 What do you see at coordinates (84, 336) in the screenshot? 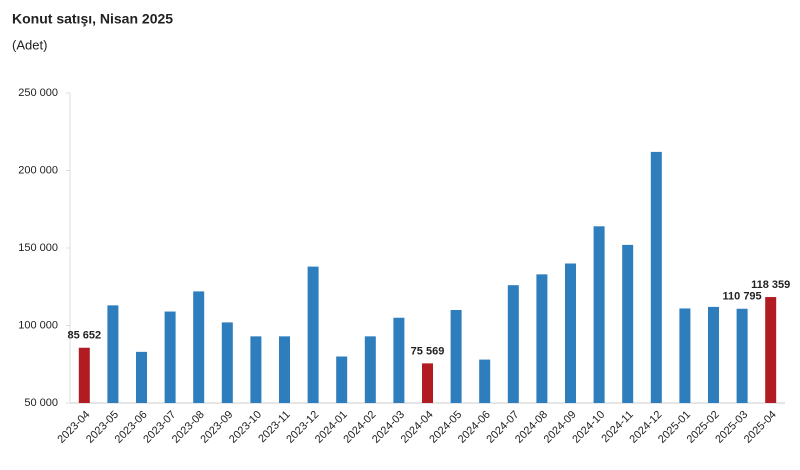
I see `value-label: 85 652` at bounding box center [84, 336].